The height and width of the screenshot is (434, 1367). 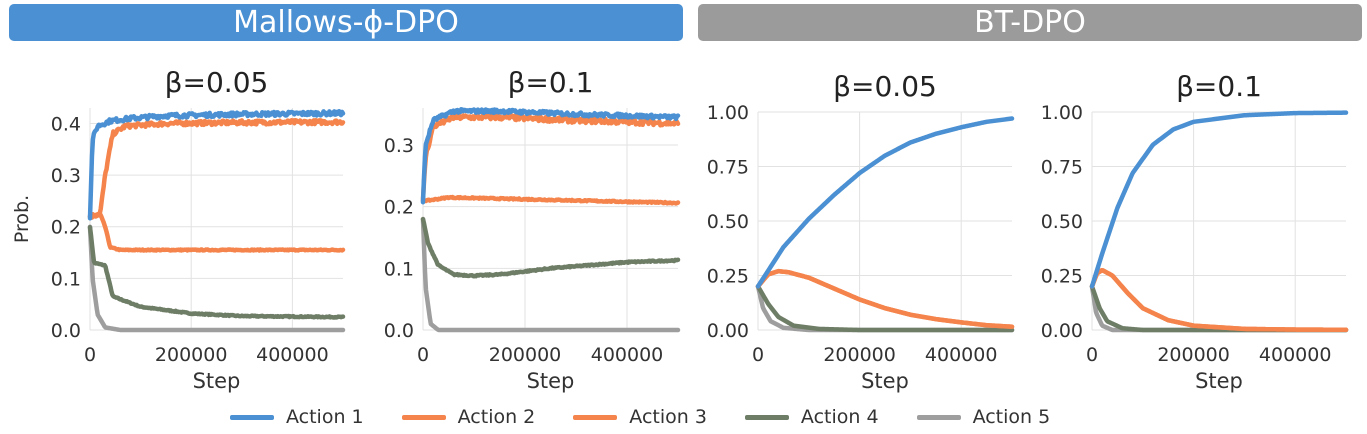 What do you see at coordinates (668, 417) in the screenshot?
I see `legend-label-action-3: Action 3` at bounding box center [668, 417].